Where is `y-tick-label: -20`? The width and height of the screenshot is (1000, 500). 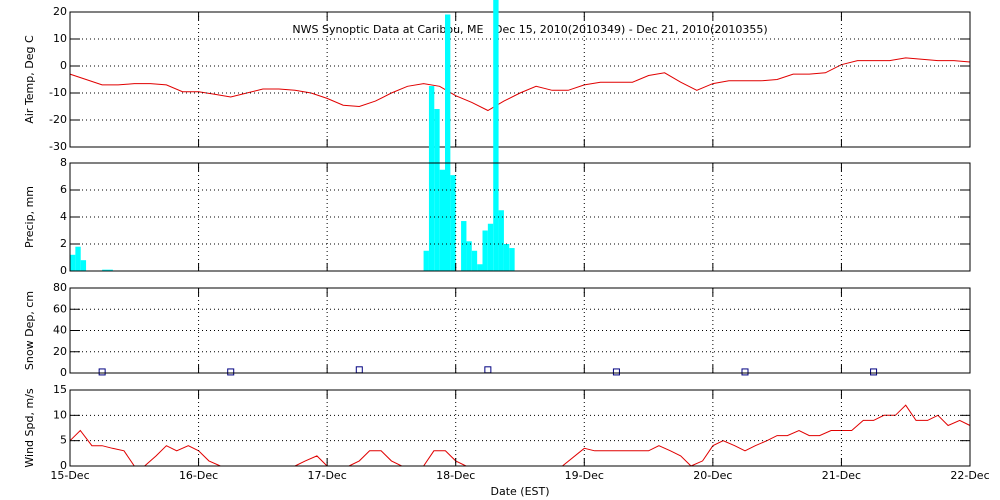 y-tick-label: -20 is located at coordinates (58, 119).